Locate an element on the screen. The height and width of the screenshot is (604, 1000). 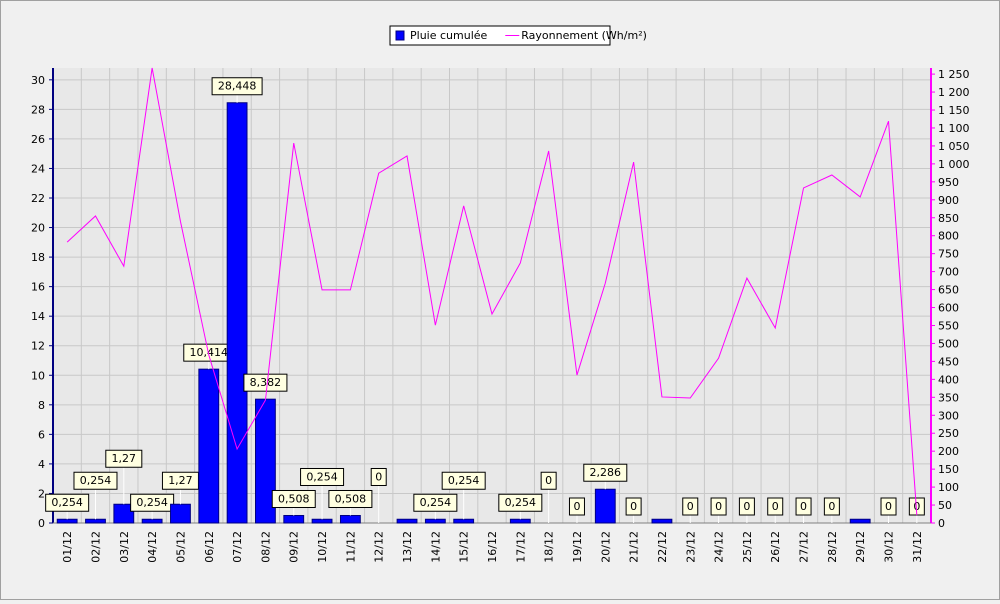
x-tick-label: 21/12 is located at coordinates (634, 547).